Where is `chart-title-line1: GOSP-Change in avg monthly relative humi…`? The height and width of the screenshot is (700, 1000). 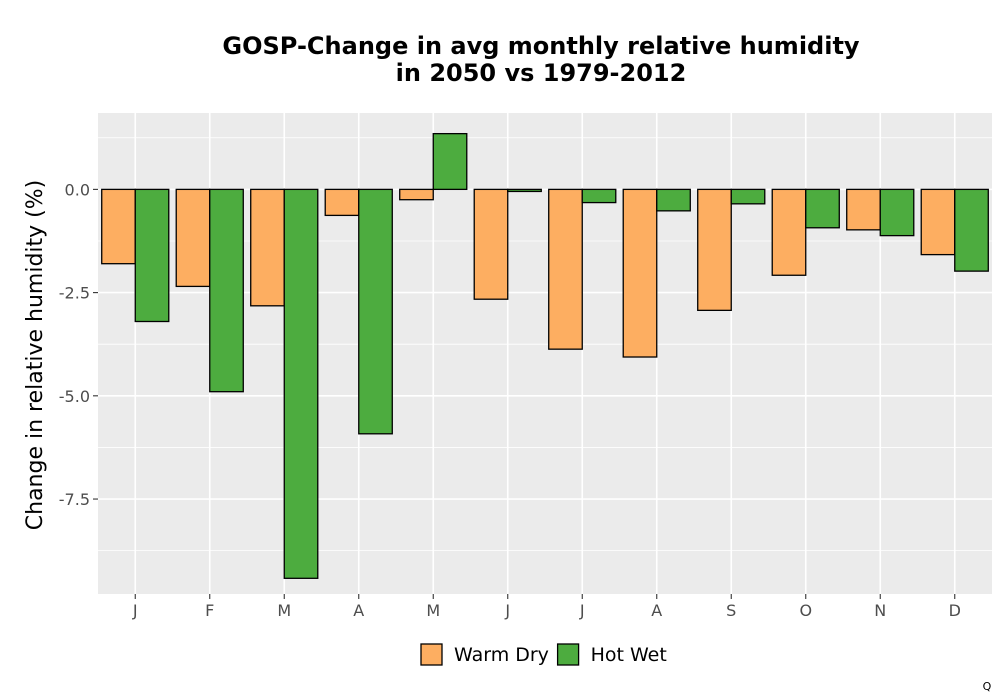 chart-title-line1: GOSP-Change in avg monthly relative humi… is located at coordinates (541, 46).